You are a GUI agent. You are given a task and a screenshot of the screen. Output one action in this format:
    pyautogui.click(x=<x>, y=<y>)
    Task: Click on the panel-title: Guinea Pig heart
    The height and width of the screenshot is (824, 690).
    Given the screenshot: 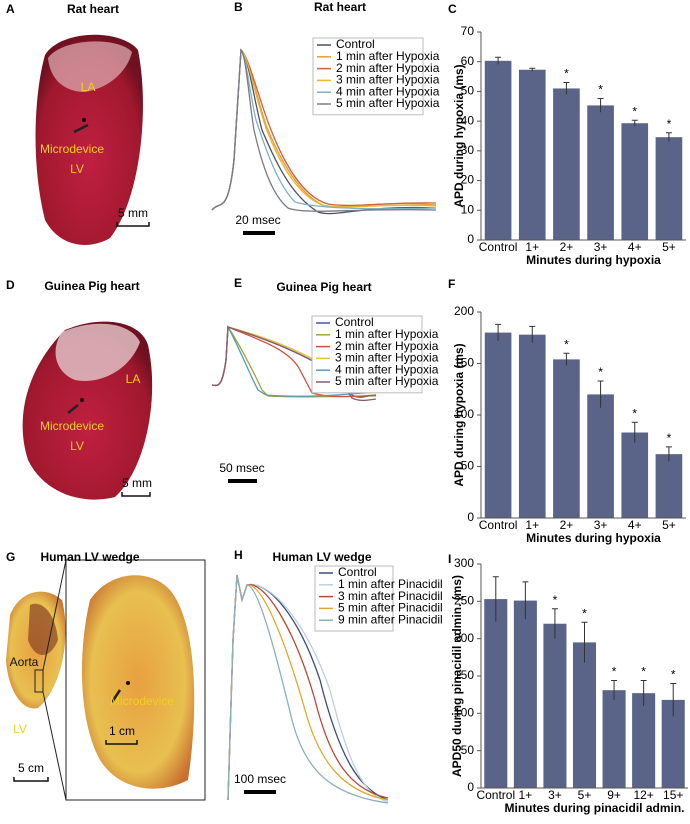 What is the action you would take?
    pyautogui.click(x=323, y=287)
    